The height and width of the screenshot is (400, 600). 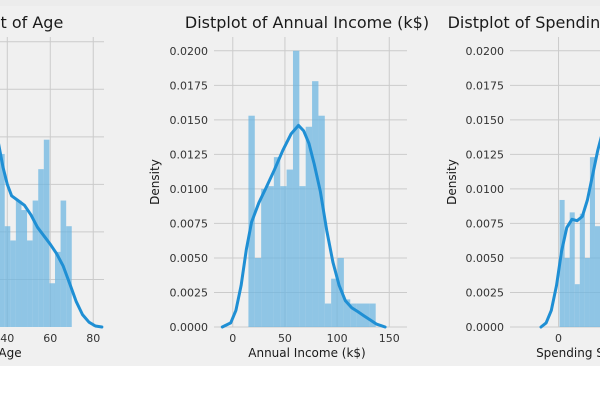 I want to click on x-tick-label: 40, so click(x=7, y=338).